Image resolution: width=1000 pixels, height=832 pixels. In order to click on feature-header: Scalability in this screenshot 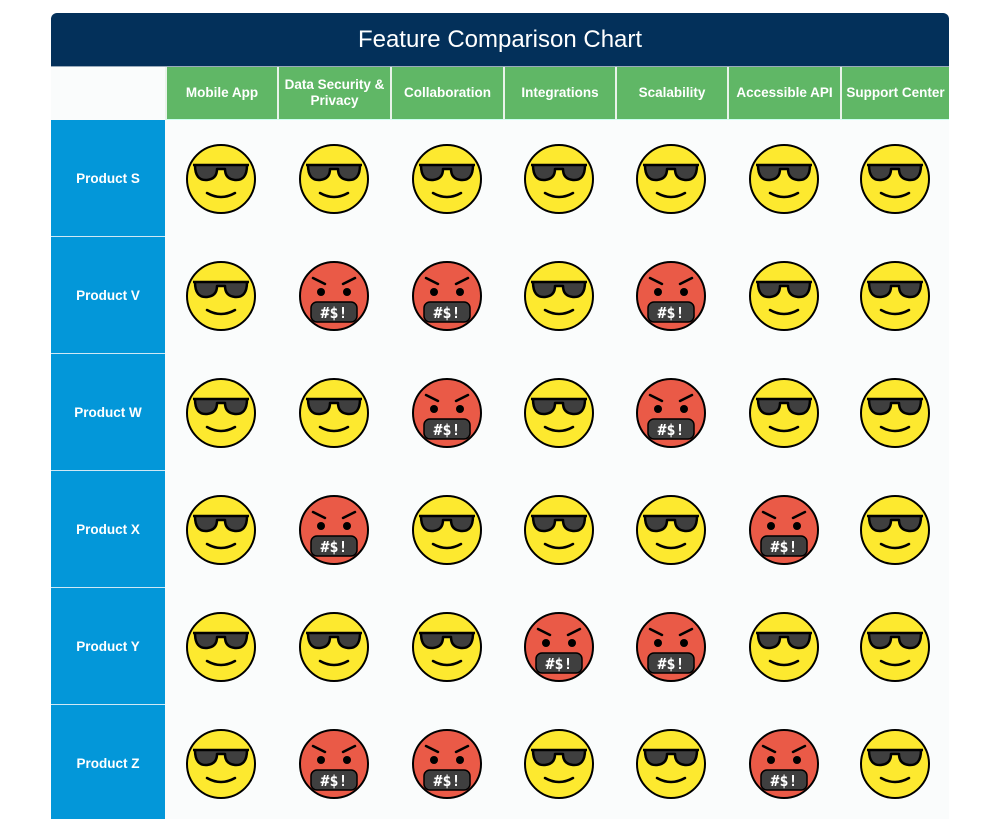, I will do `click(671, 93)`.